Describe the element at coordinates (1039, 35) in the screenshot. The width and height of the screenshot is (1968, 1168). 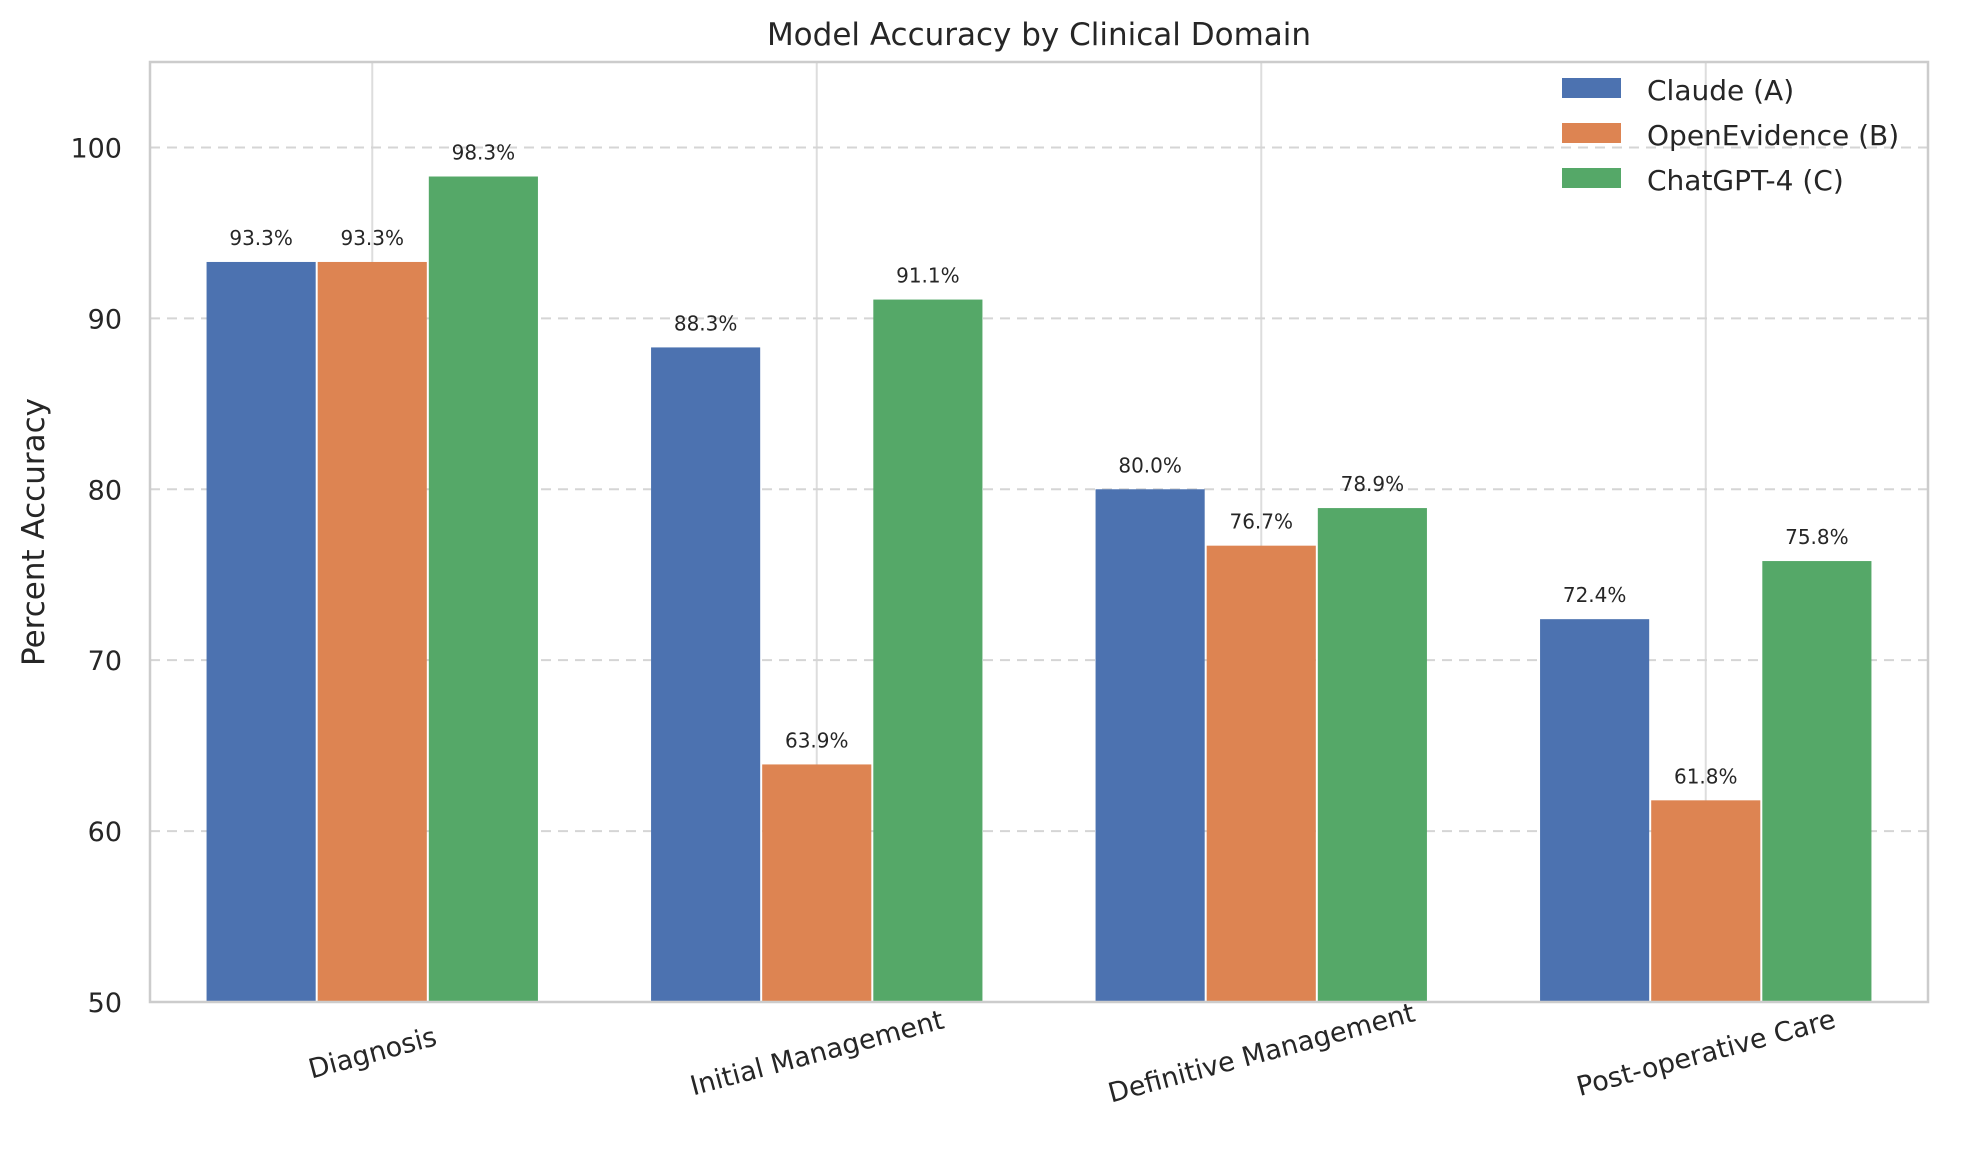
I see `chart-title: Model Accuracy by Clinical Domain` at that location.